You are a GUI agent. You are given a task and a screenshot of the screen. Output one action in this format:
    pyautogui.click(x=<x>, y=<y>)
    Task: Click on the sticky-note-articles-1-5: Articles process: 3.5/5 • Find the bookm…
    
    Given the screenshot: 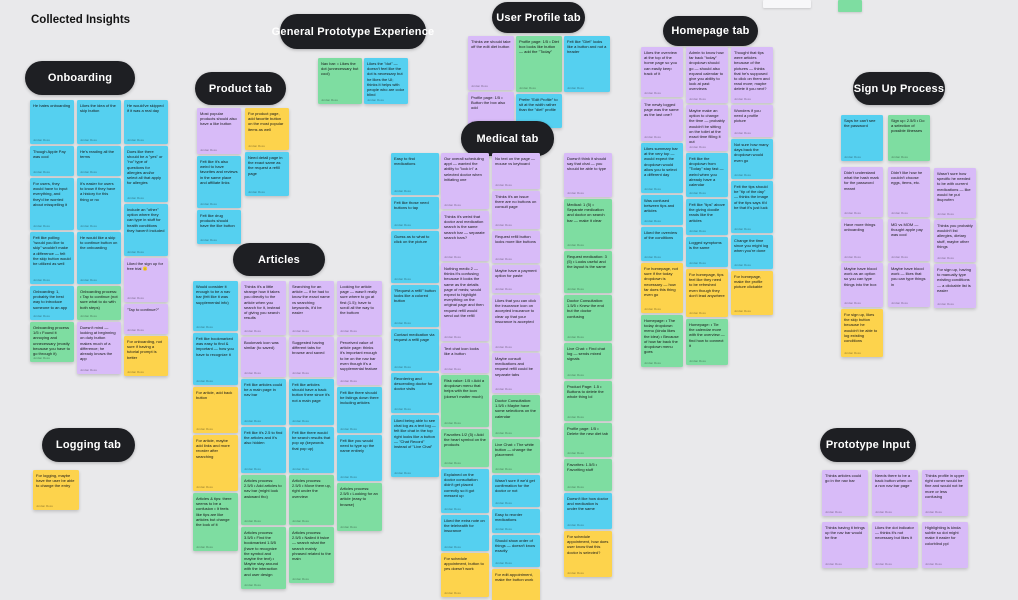 What is the action you would take?
    pyautogui.click(x=263, y=558)
    